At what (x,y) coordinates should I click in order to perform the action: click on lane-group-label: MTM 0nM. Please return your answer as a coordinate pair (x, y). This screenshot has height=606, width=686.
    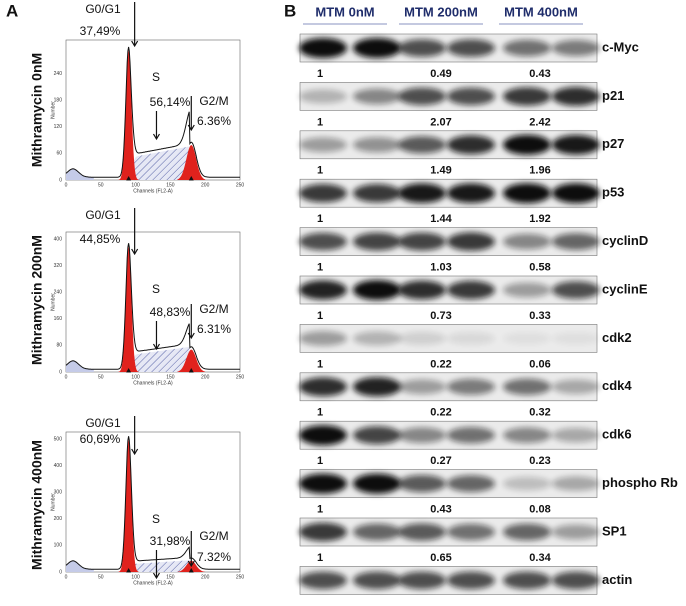
    Looking at the image, I should click on (344, 11).